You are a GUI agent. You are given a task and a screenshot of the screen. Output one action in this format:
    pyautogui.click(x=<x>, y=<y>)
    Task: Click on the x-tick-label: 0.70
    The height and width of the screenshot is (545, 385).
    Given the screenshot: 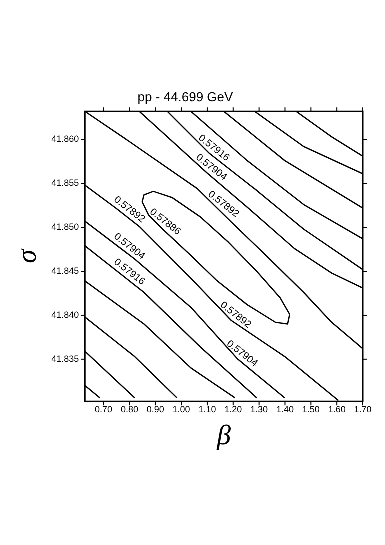 What is the action you would take?
    pyautogui.click(x=104, y=409)
    